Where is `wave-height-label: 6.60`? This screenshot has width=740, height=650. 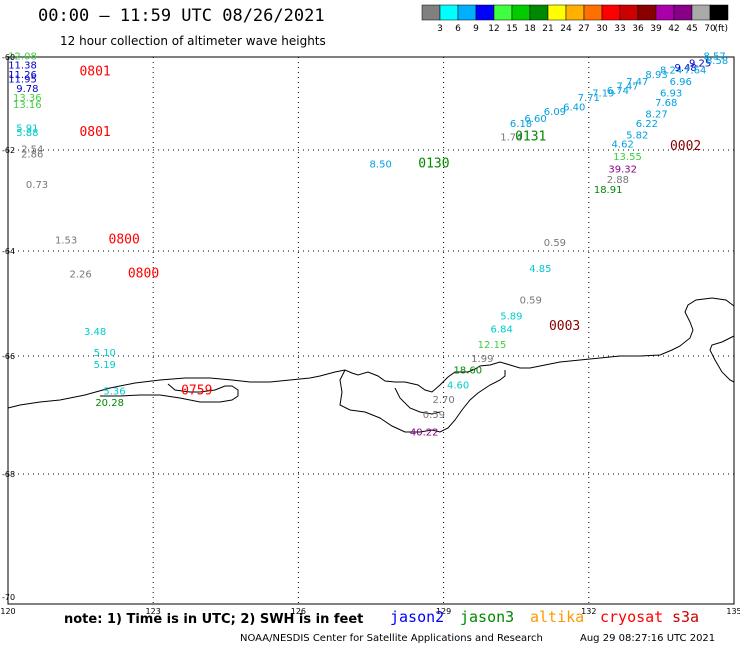
wave-height-label: 6.60 is located at coordinates (535, 119).